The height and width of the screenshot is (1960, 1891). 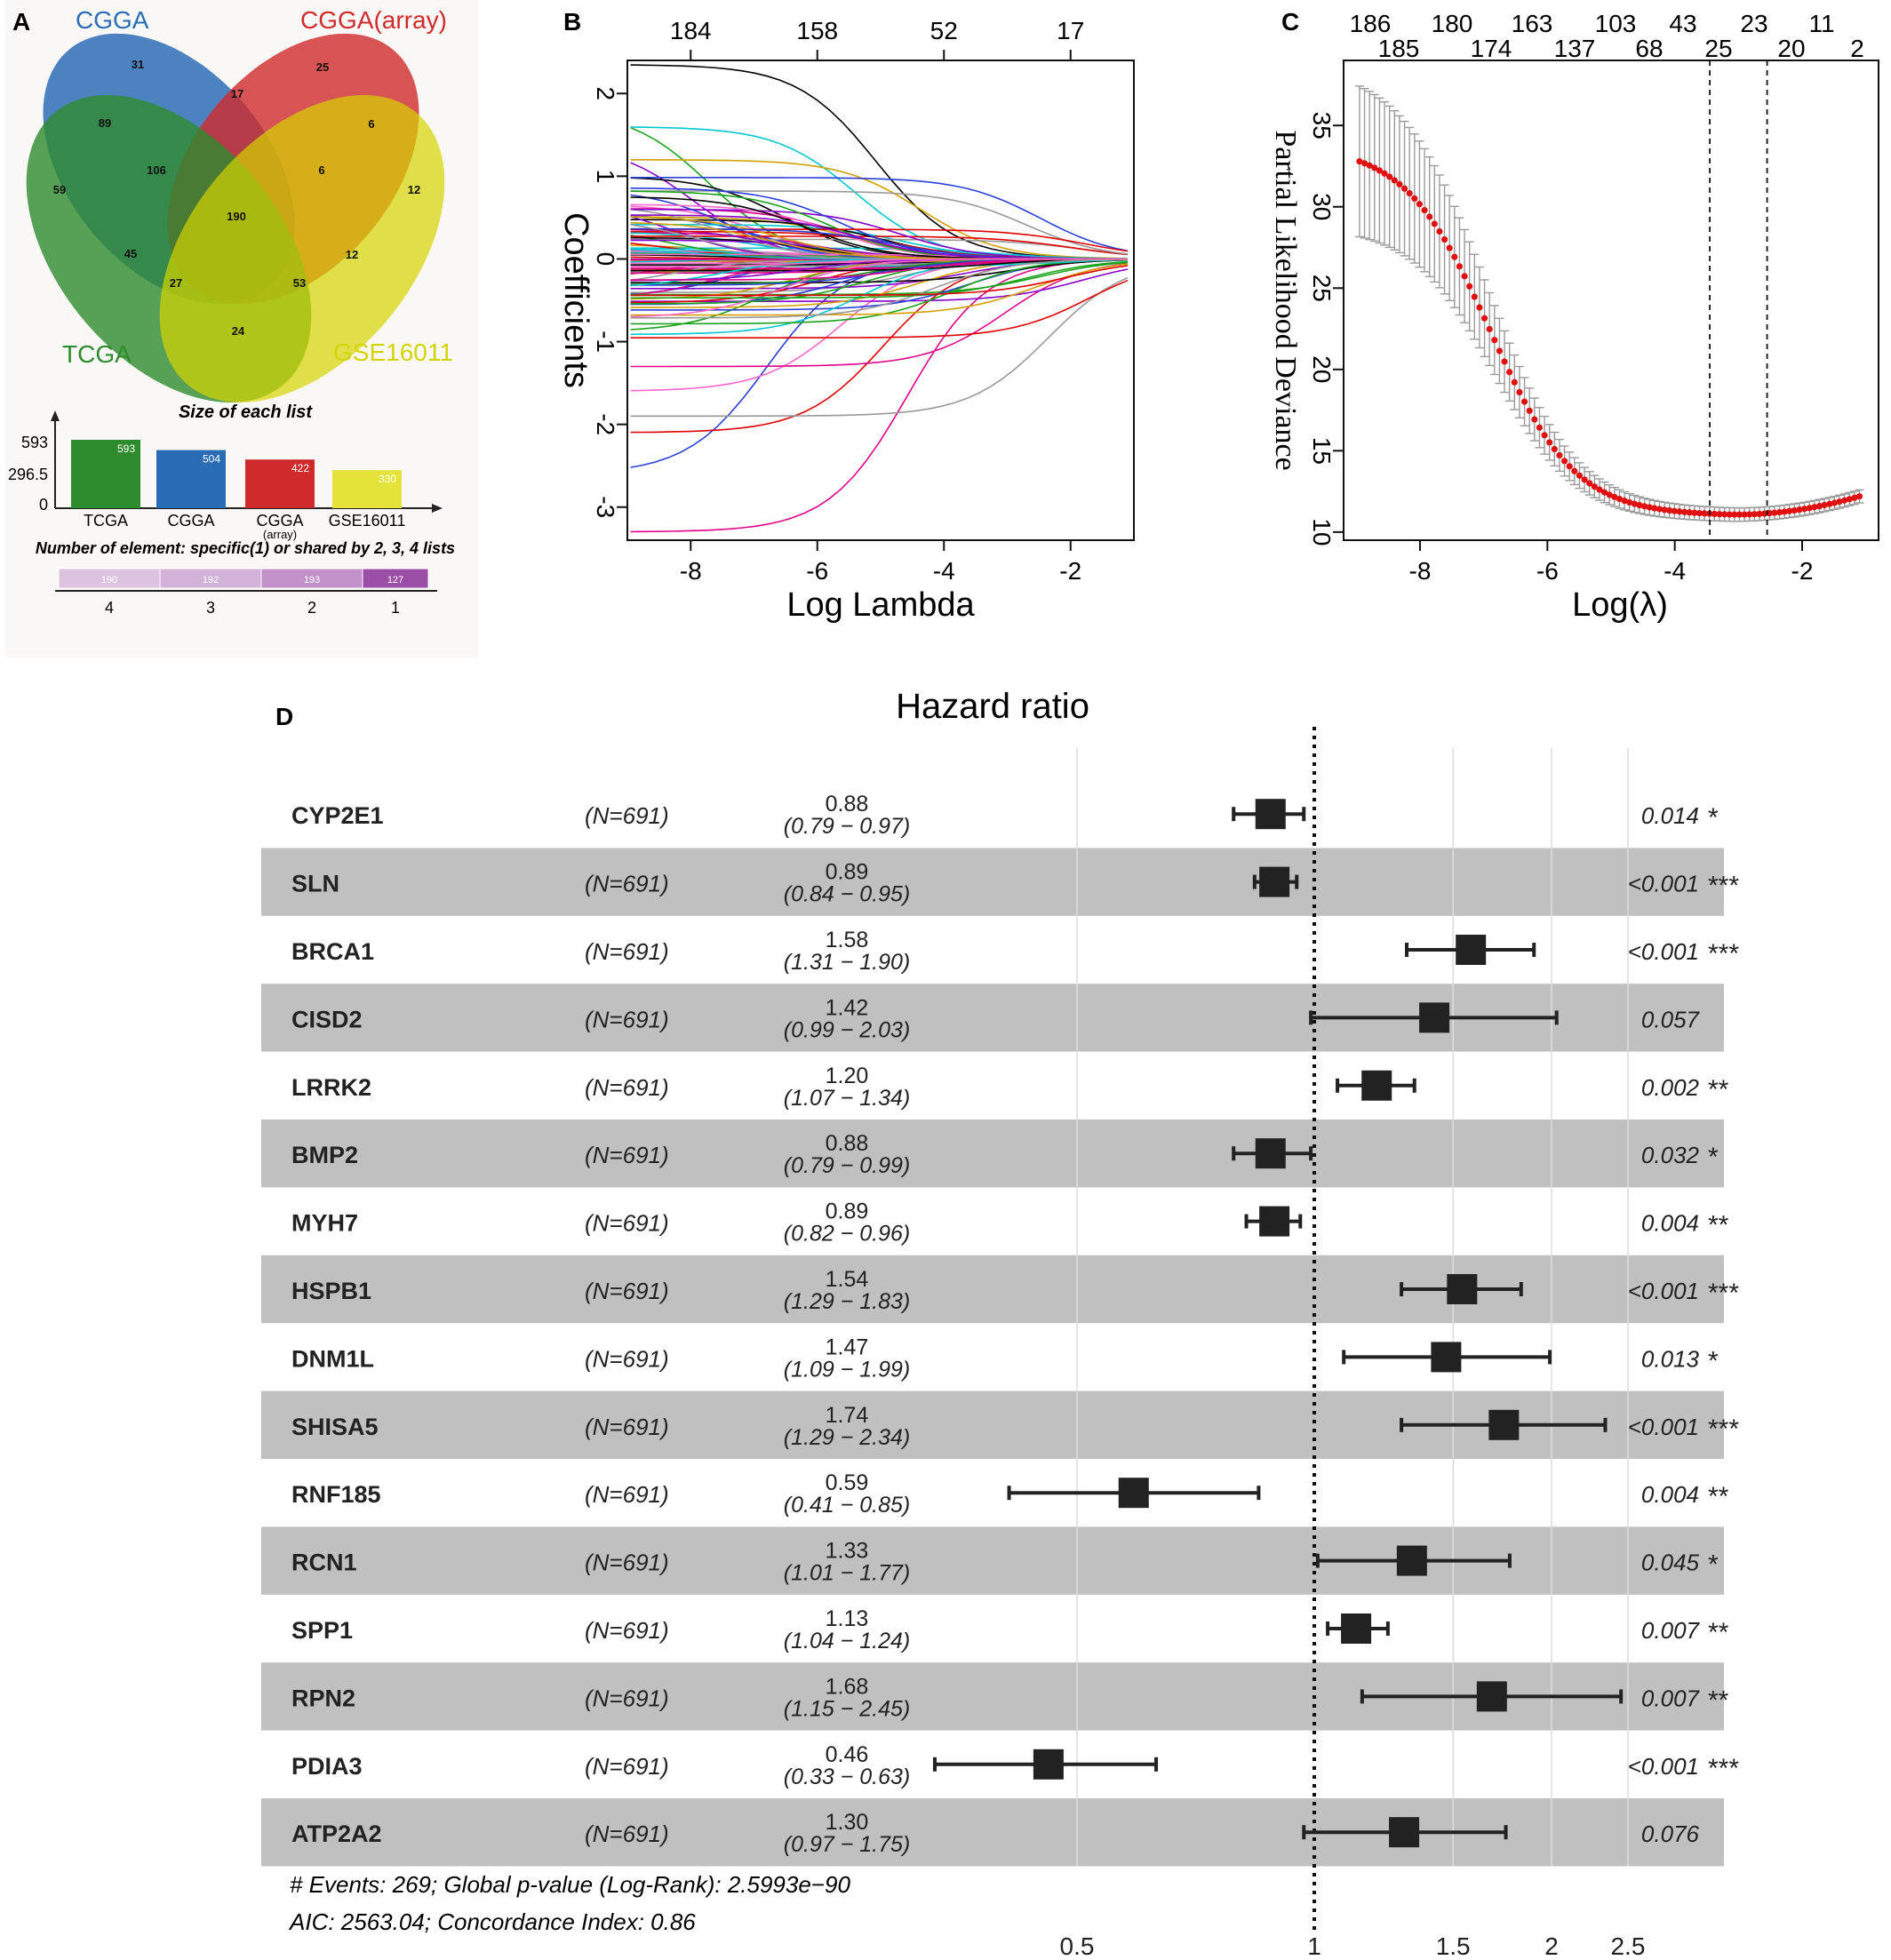 I want to click on size-bar-category: GSE16011, so click(x=367, y=521).